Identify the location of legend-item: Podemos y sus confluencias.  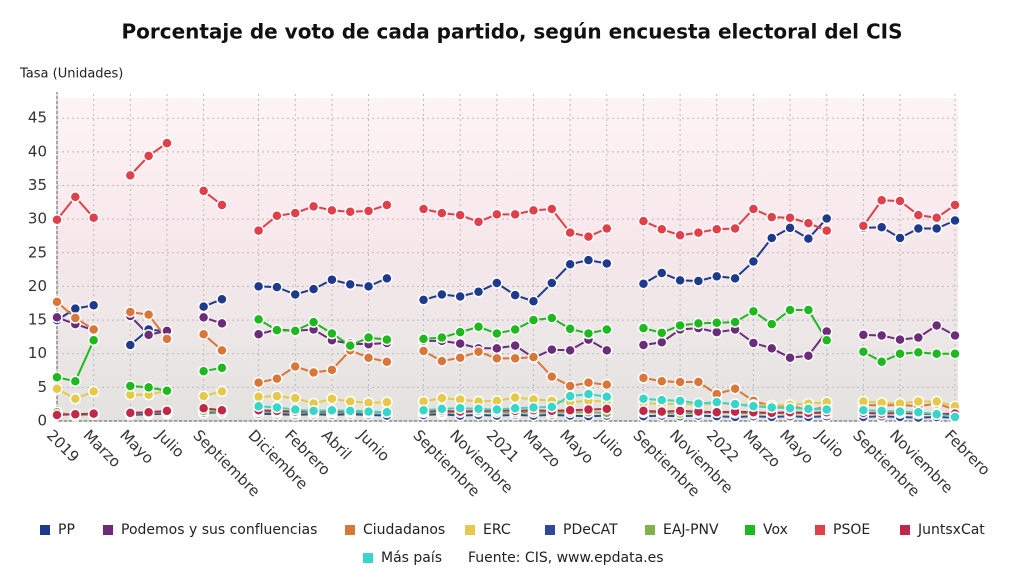
(210, 530).